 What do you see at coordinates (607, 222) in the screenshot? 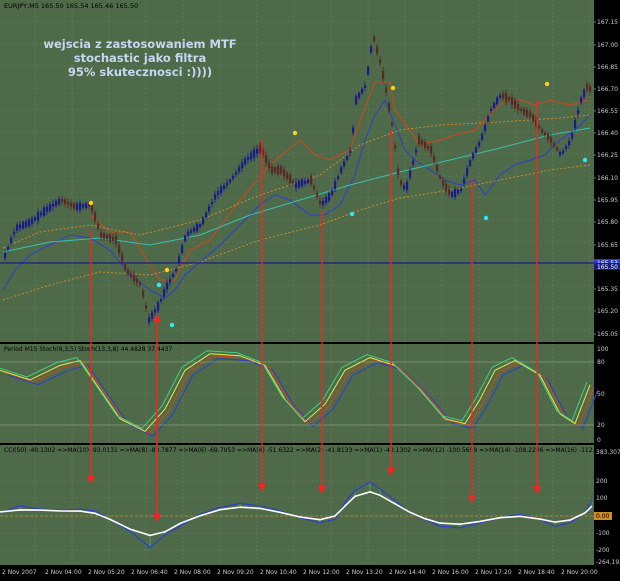
I see `price-tick-label: 165.80` at bounding box center [607, 222].